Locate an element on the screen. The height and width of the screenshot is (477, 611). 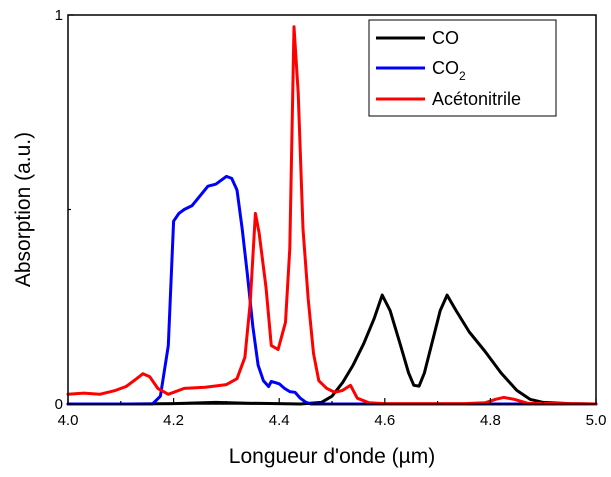
legend-label-co2-subscript: 2 is located at coordinates (462, 76).